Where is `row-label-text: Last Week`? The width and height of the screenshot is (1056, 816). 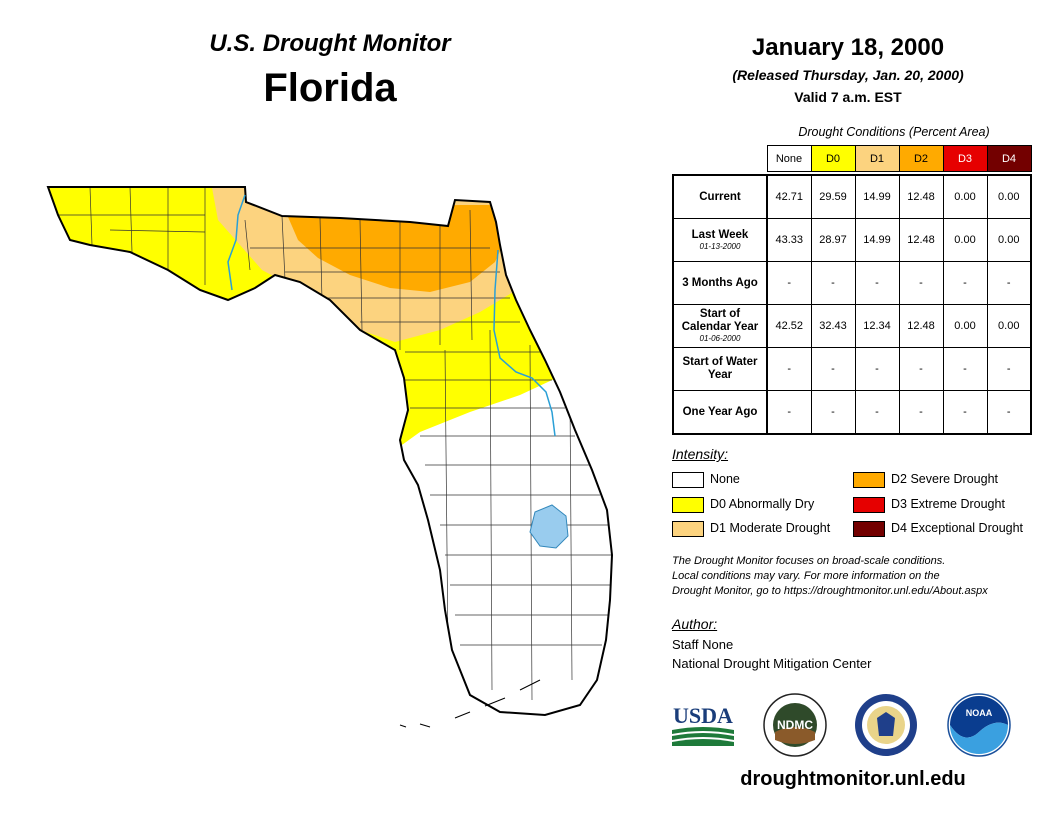
row-label-text: Last Week is located at coordinates (720, 234).